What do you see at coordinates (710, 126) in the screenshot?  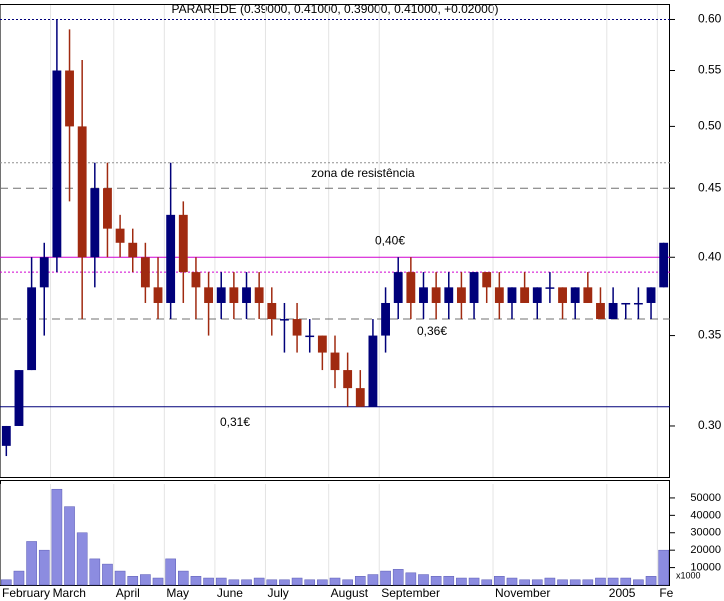 I see `y-tick-label: 0.50` at bounding box center [710, 126].